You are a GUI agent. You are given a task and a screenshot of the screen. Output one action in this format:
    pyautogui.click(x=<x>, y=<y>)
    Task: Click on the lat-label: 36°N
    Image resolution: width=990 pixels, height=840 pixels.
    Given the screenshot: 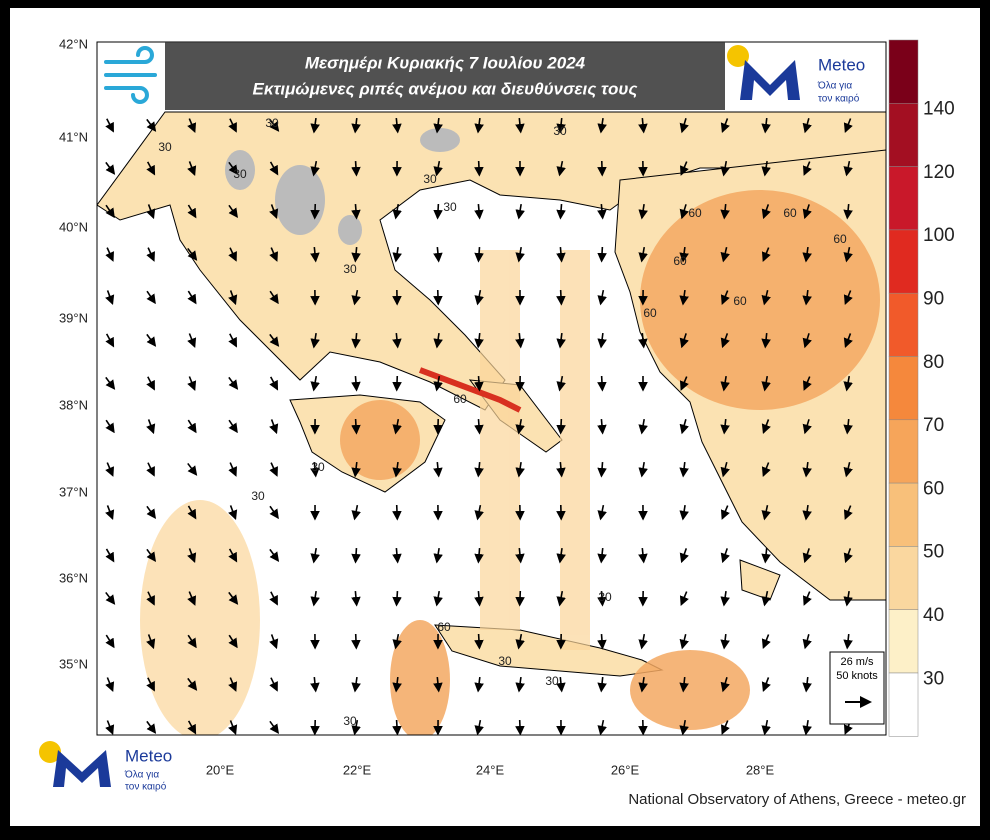 What is the action you would take?
    pyautogui.click(x=73, y=577)
    